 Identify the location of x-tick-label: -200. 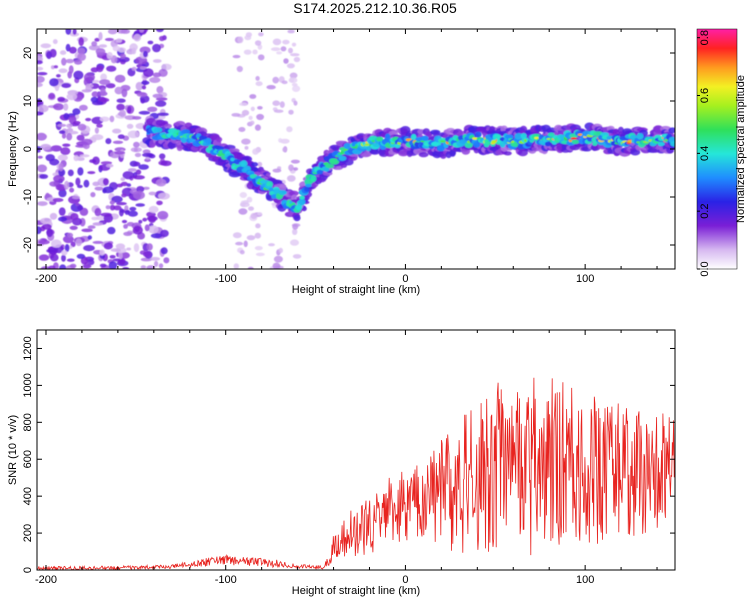
(46, 279).